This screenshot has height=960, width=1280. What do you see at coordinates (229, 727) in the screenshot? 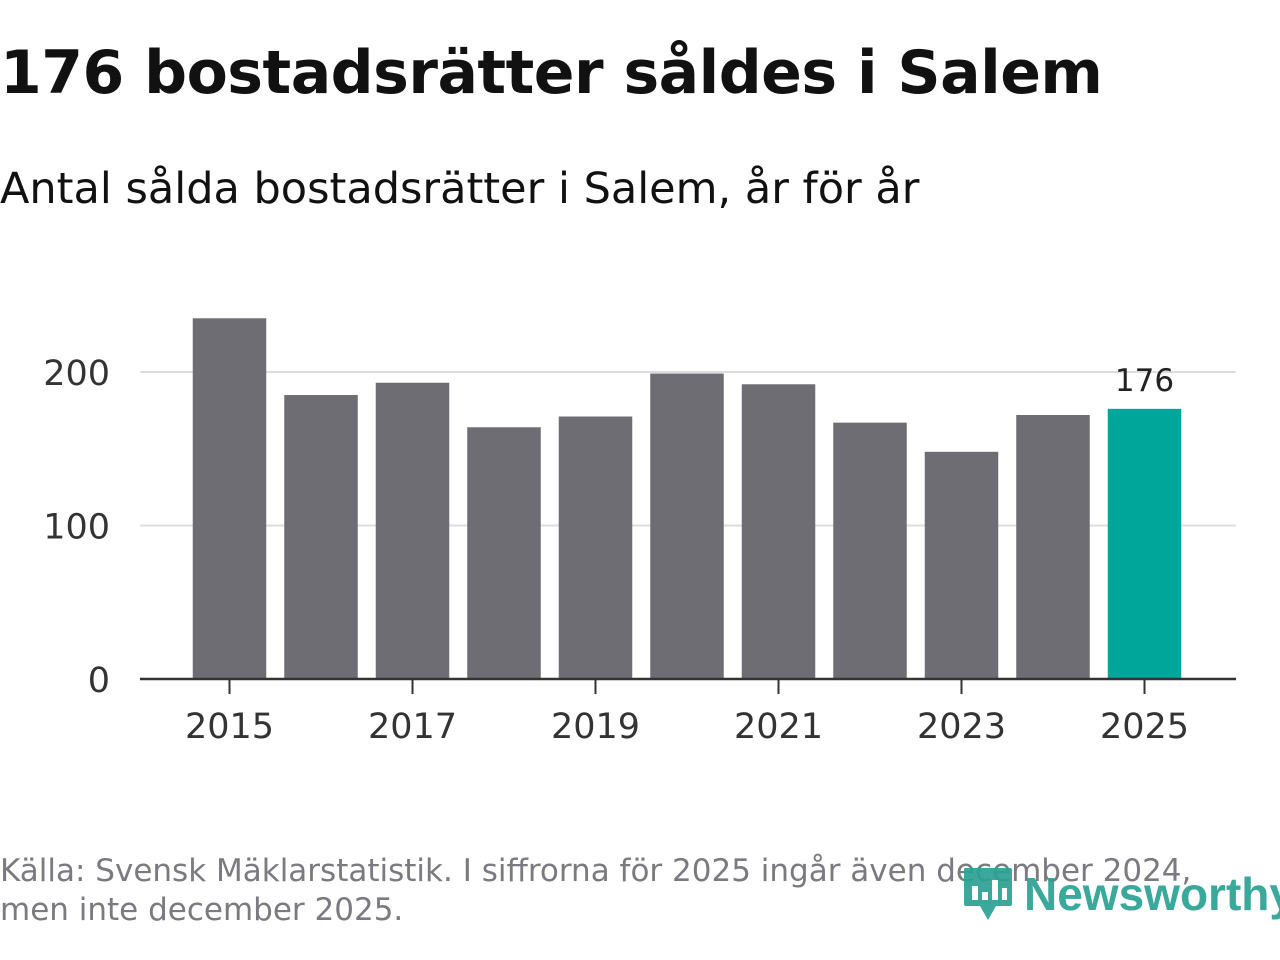
I see `x-tick-label: 2015` at bounding box center [229, 727].